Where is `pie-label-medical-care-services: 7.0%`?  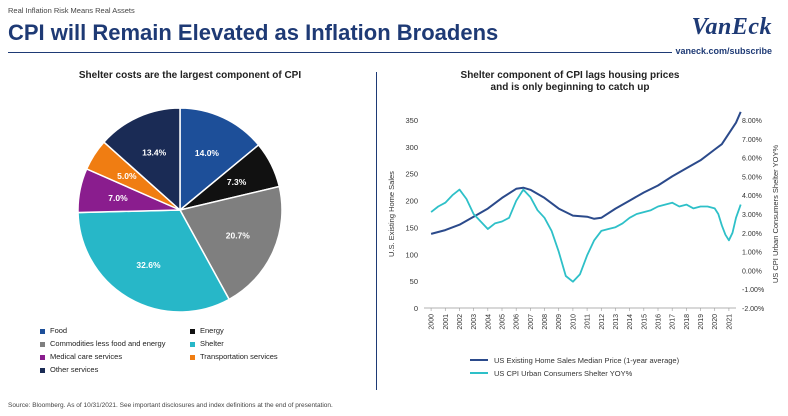
pie-label-medical-care-services: 7.0% is located at coordinates (118, 198).